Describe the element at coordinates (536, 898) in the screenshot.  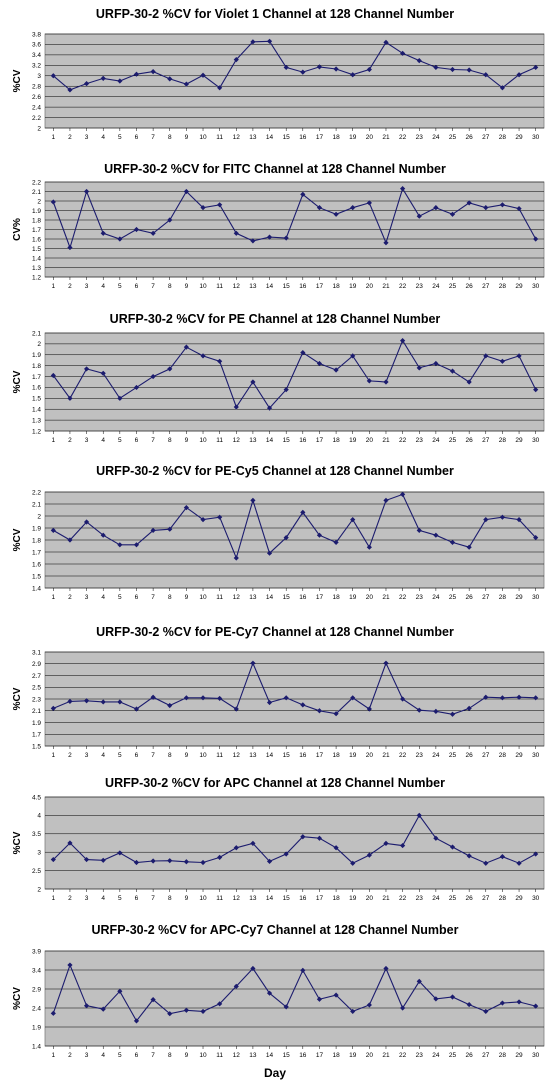
I see `x-tick-label: 30` at that location.